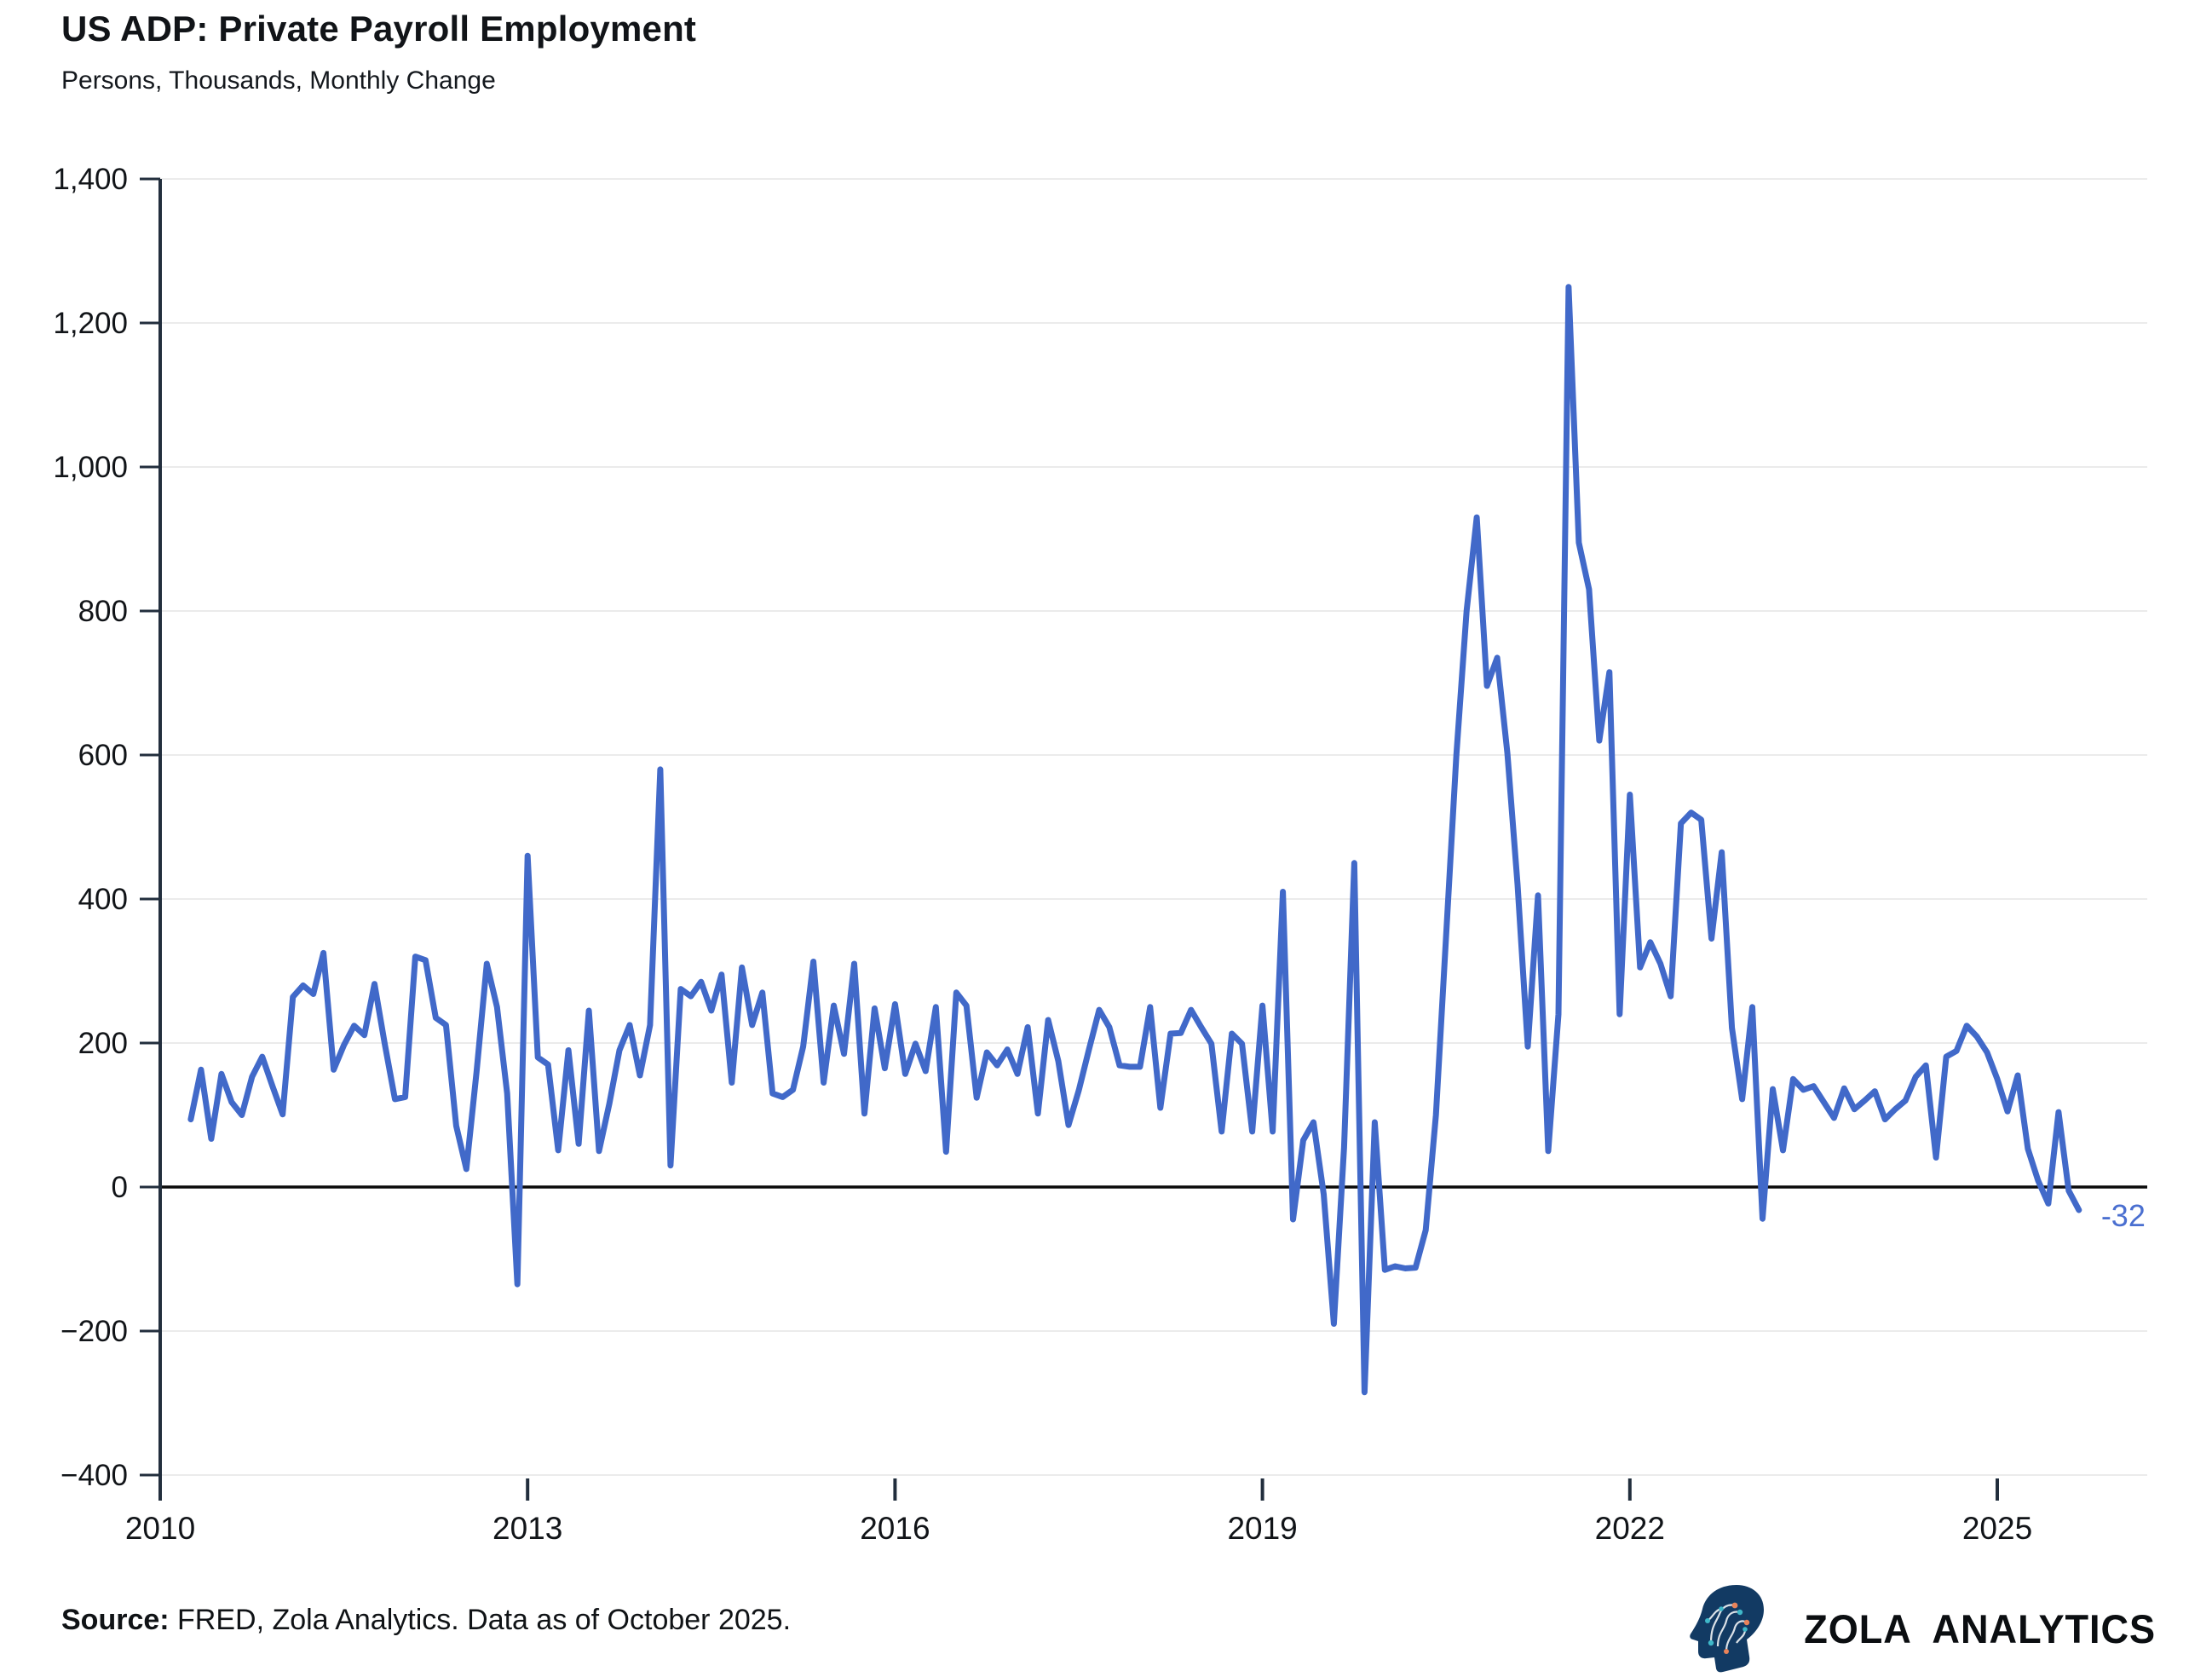 This screenshot has height=1677, width=2212. Describe the element at coordinates (2123, 1216) in the screenshot. I see `last-value-label: -32` at that location.